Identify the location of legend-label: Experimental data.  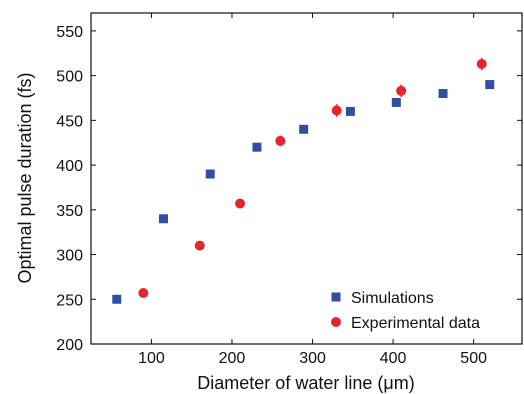
(415, 323).